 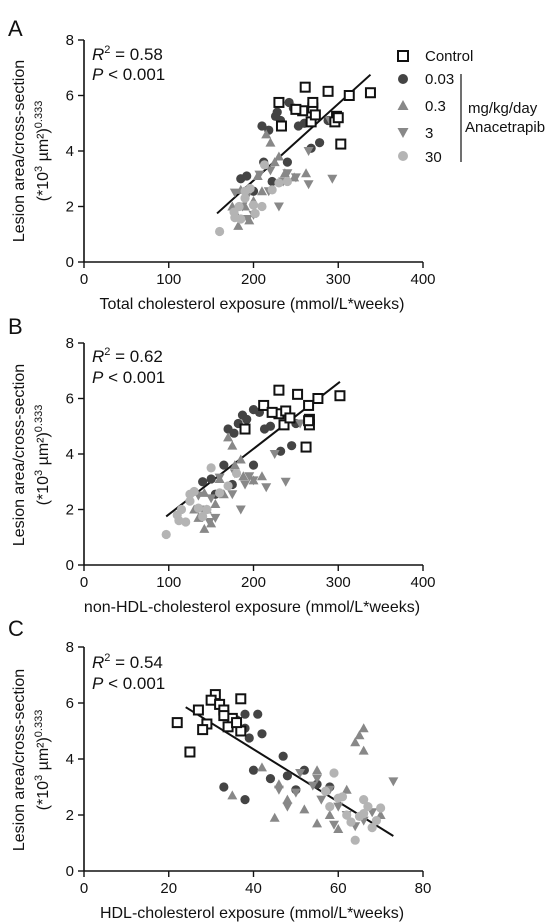 What do you see at coordinates (449, 56) in the screenshot?
I see `svg-text: Control` at bounding box center [449, 56].